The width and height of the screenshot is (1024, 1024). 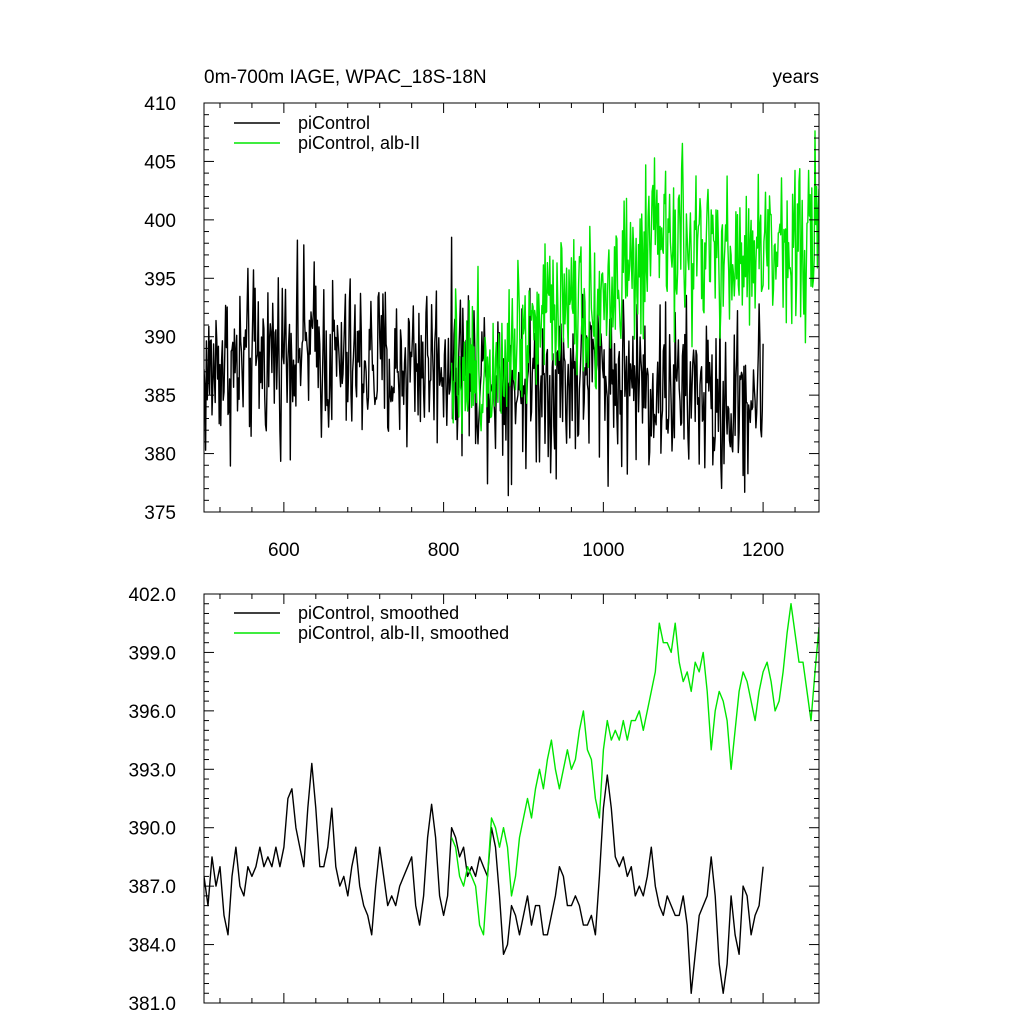 I want to click on y-tick-label: 390, so click(x=160, y=338).